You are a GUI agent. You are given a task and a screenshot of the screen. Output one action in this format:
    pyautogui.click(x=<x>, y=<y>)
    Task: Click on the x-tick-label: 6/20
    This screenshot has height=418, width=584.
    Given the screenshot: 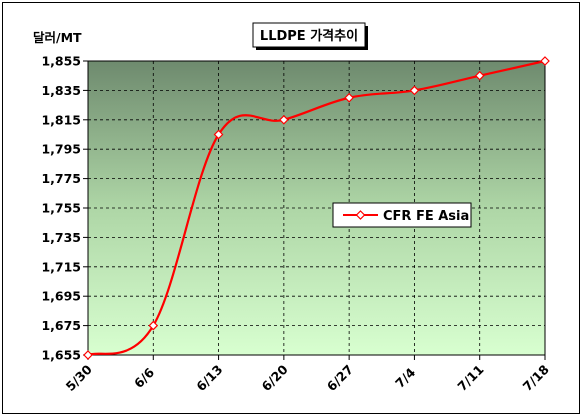 What is the action you would take?
    pyautogui.click(x=275, y=377)
    